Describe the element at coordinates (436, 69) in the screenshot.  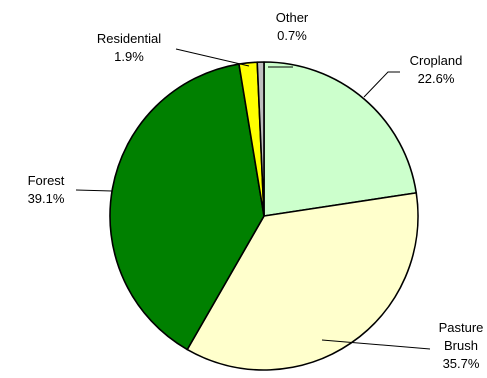
I see `slice-label-cropland: Cropland 22.6%` at that location.